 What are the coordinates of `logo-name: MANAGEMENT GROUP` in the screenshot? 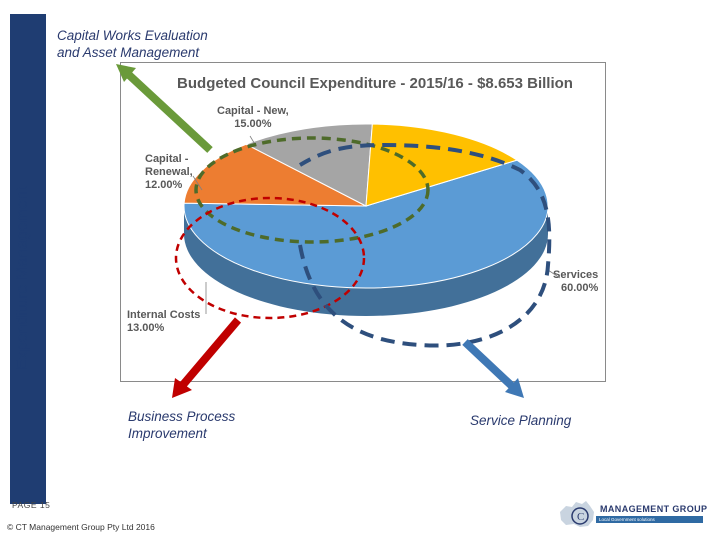 It's located at (654, 509).